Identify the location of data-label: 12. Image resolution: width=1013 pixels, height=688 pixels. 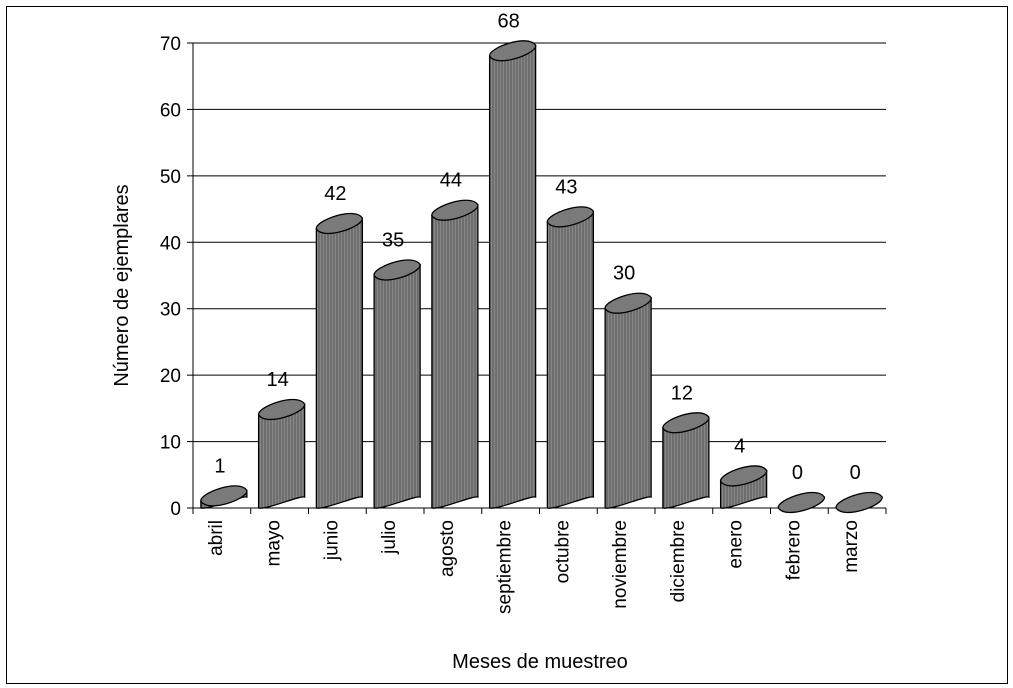
(682, 393).